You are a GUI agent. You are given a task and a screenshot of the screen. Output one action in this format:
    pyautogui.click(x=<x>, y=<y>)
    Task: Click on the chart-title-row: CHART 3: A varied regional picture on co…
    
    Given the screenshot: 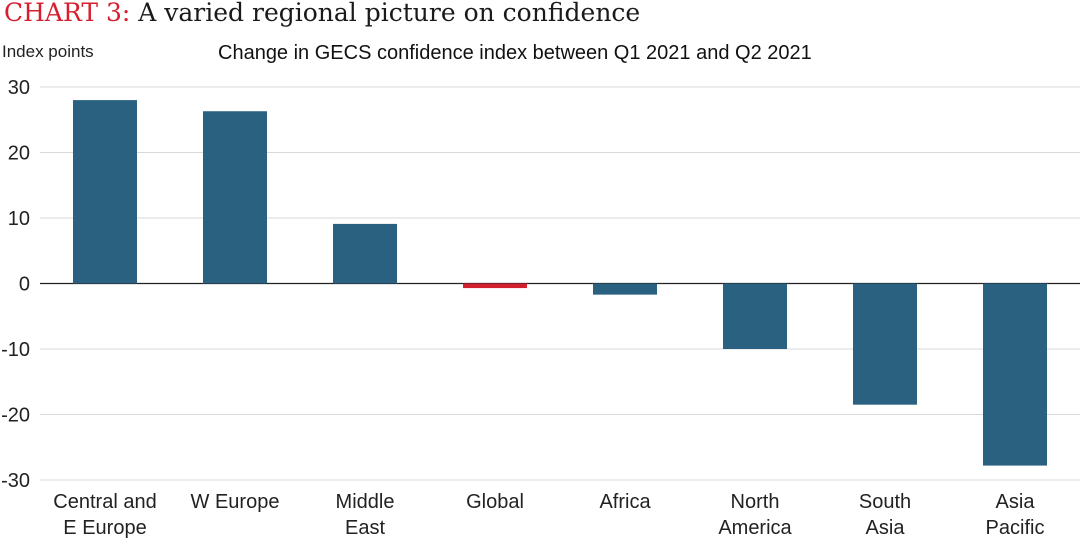 What is the action you would take?
    pyautogui.click(x=322, y=13)
    